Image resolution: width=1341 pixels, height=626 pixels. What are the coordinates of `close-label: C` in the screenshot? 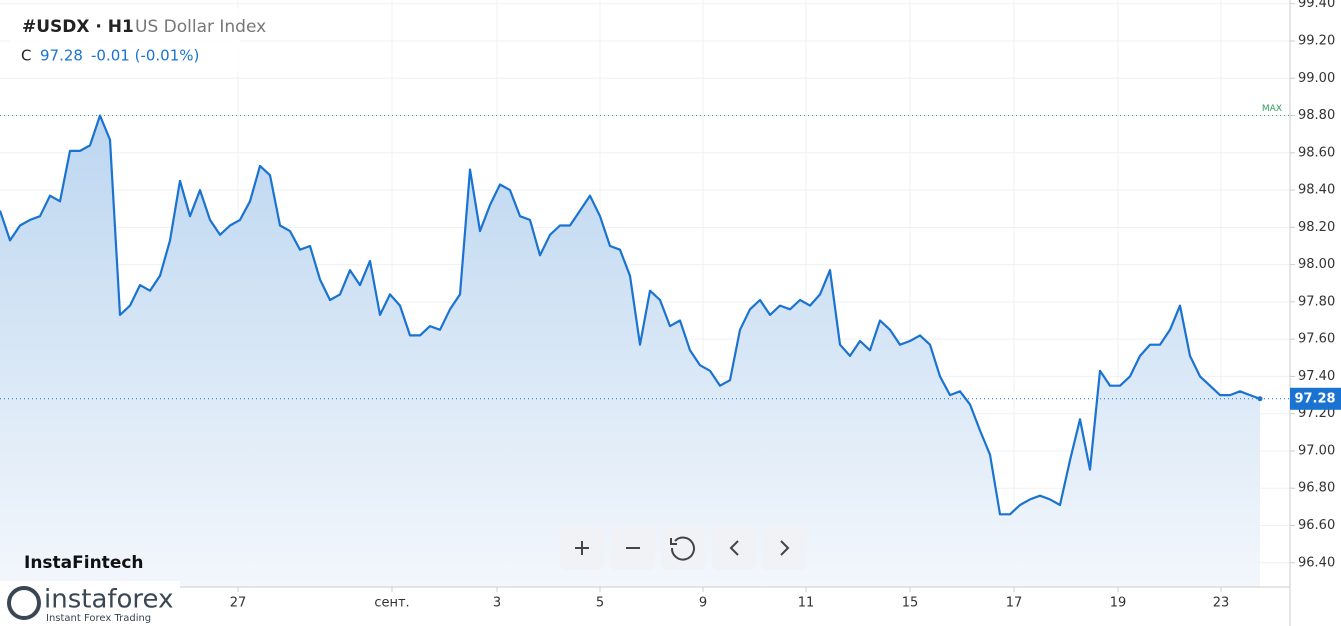 It's located at (26, 56).